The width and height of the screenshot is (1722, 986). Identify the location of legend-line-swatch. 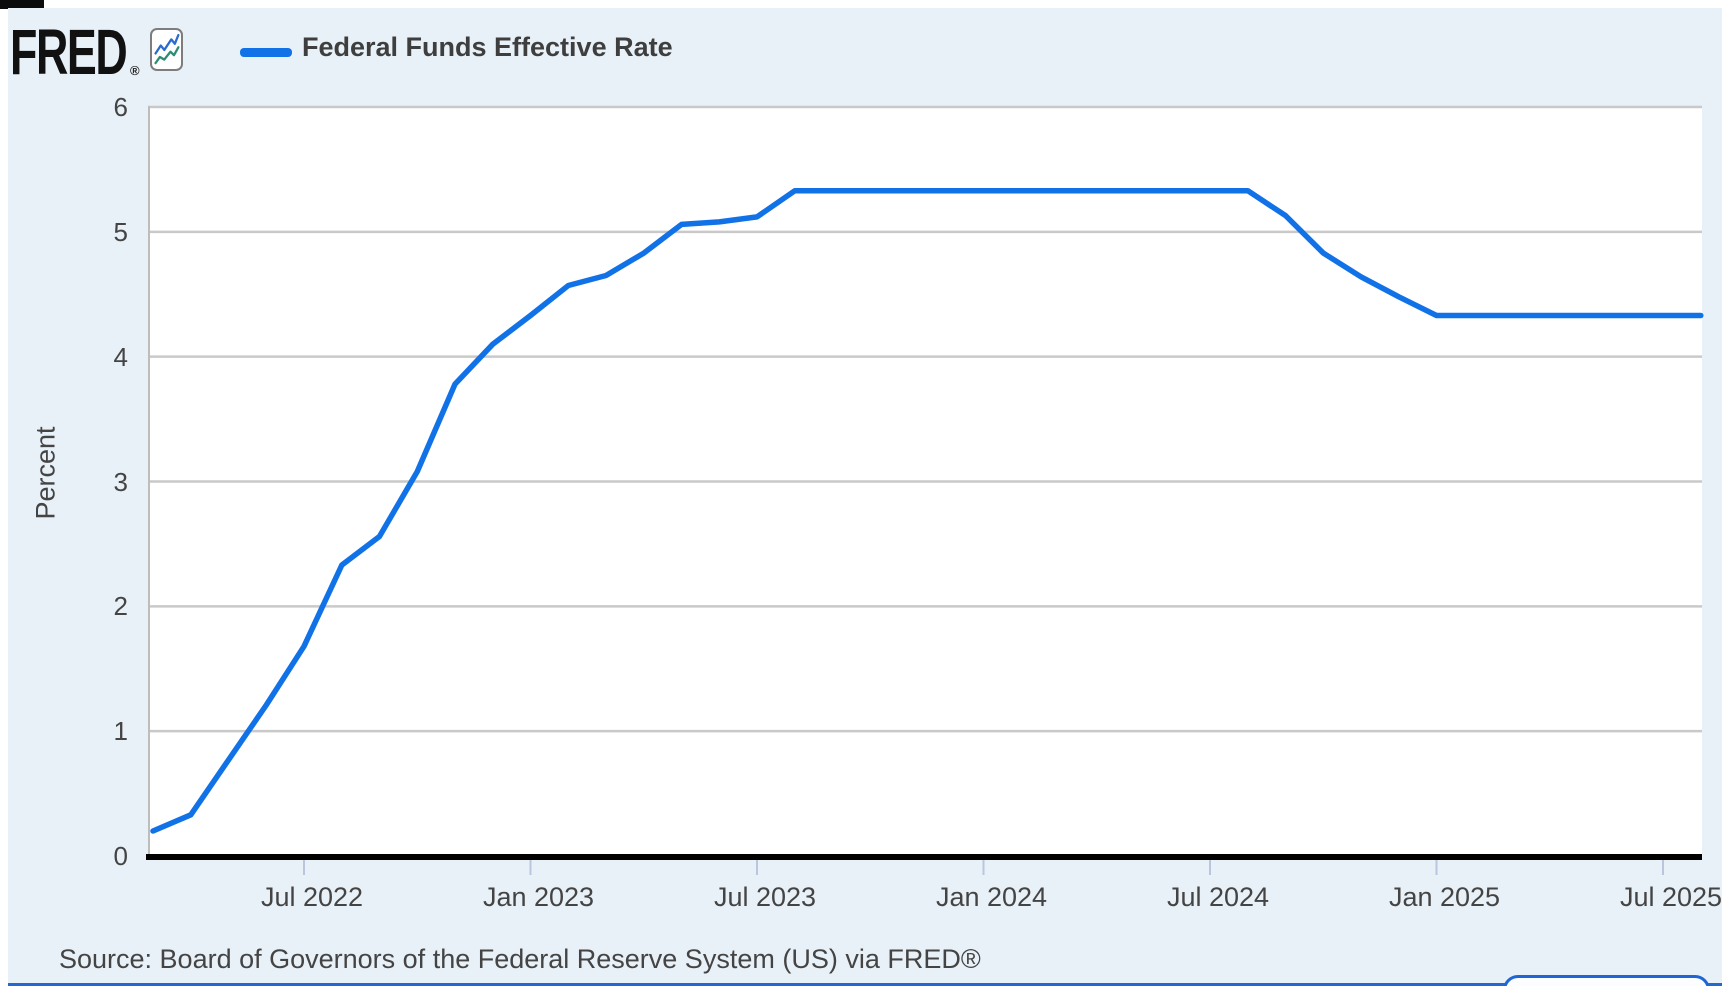
(266, 52).